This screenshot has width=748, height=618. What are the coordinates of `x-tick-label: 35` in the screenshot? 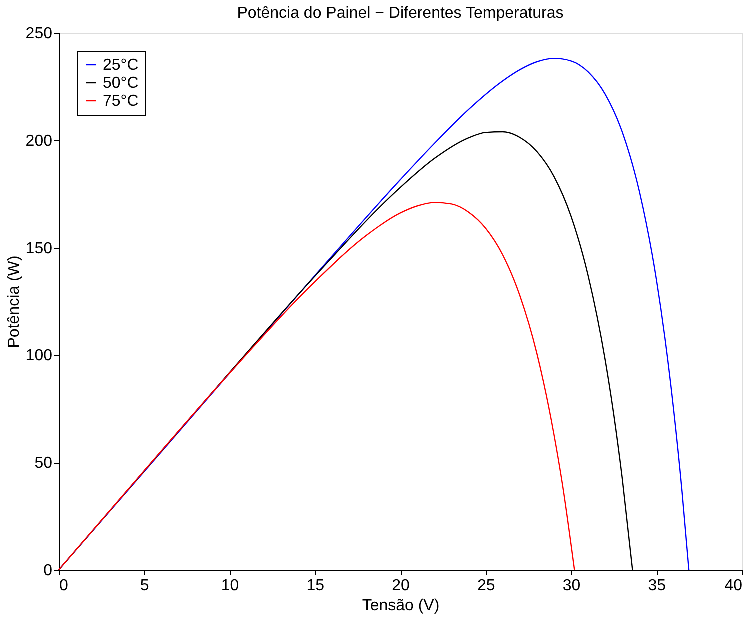 It's located at (657, 586).